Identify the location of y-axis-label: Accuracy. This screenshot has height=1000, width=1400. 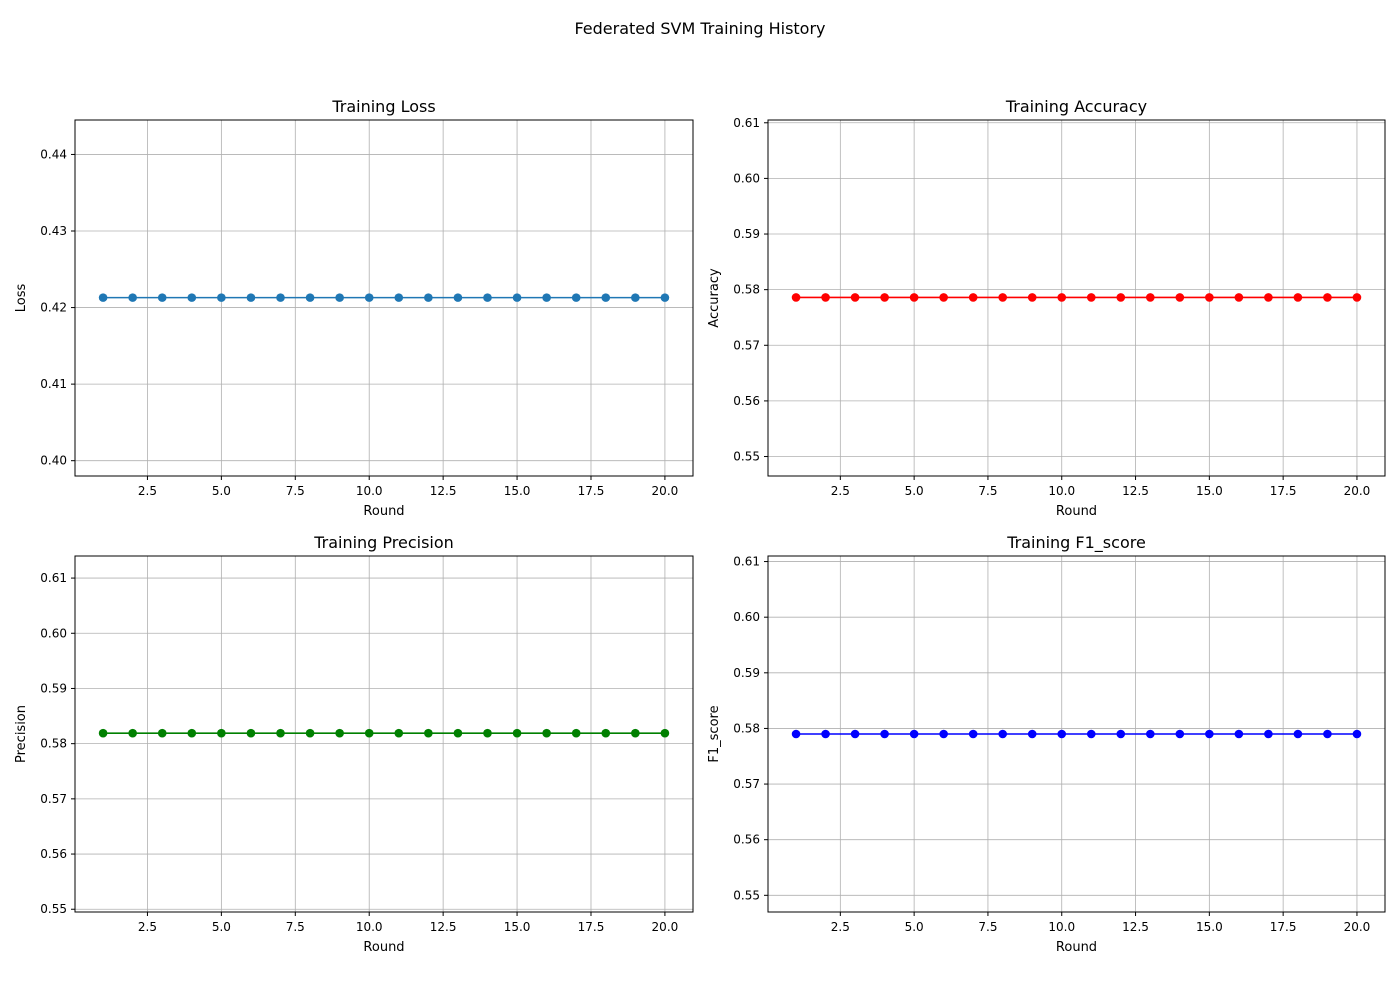
(714, 298).